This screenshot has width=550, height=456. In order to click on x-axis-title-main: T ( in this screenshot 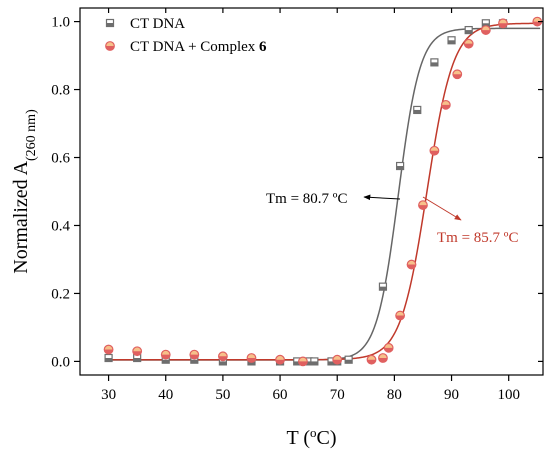, I will do `click(298, 438)`.